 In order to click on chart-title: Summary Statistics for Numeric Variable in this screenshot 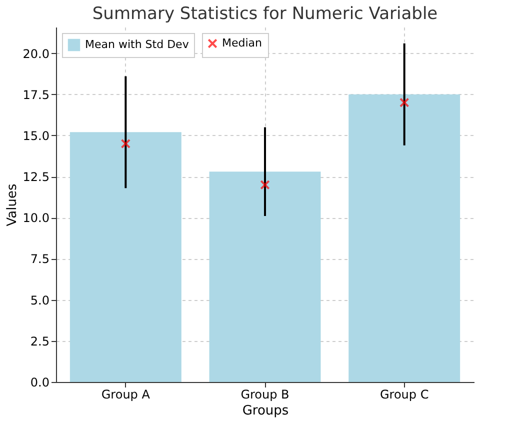, I will do `click(265, 14)`.